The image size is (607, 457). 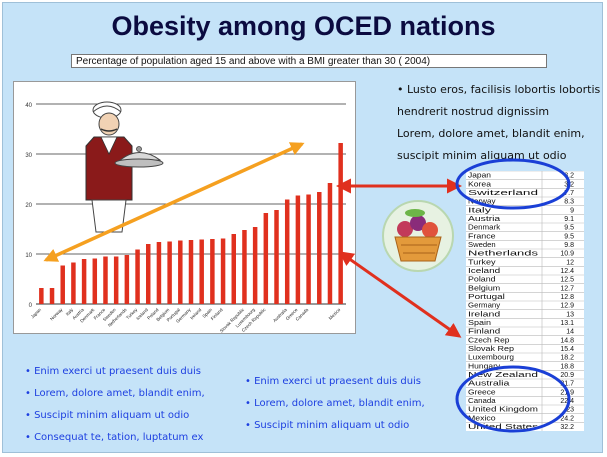 I want to click on table-country-cell: Finland, so click(x=484, y=332).